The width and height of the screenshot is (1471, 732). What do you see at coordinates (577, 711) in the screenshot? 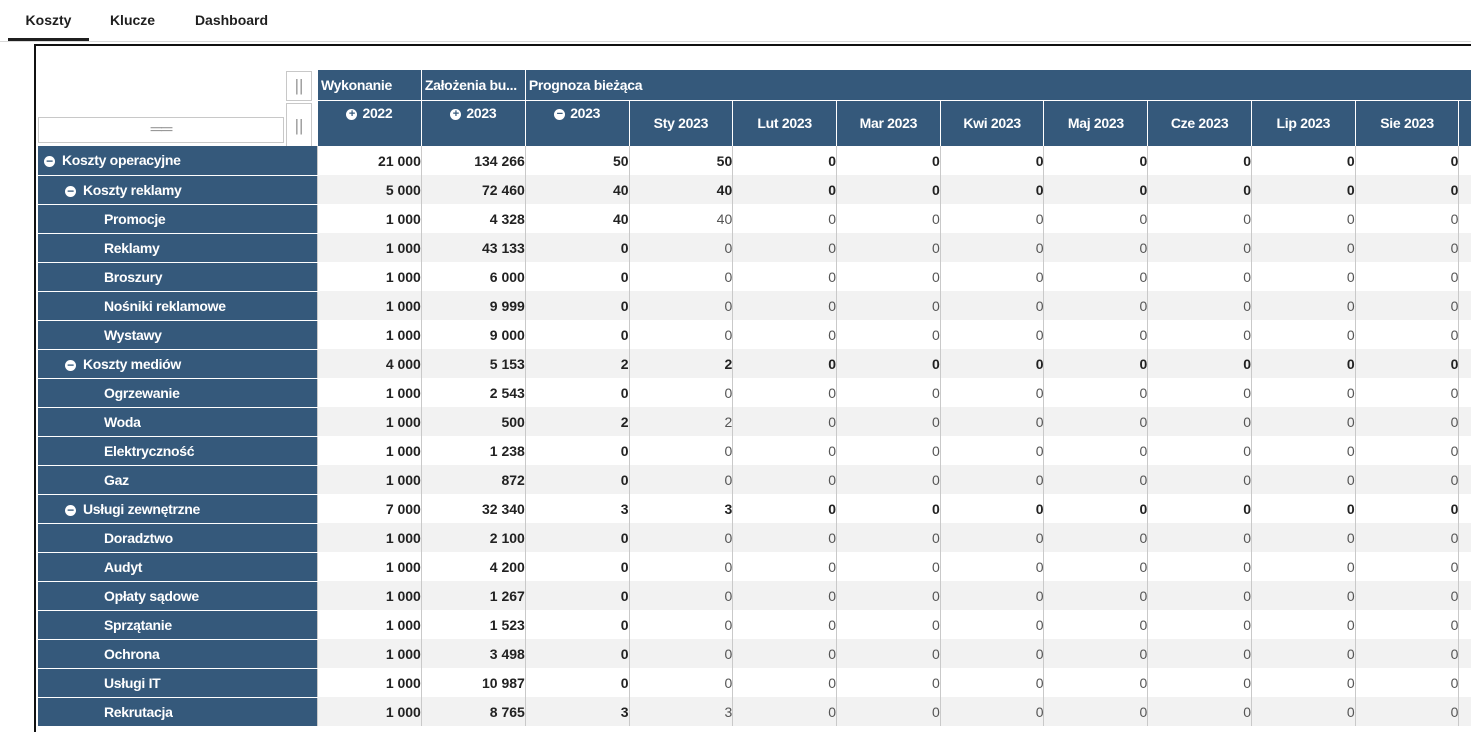
I see `table-cell: 3` at bounding box center [577, 711].